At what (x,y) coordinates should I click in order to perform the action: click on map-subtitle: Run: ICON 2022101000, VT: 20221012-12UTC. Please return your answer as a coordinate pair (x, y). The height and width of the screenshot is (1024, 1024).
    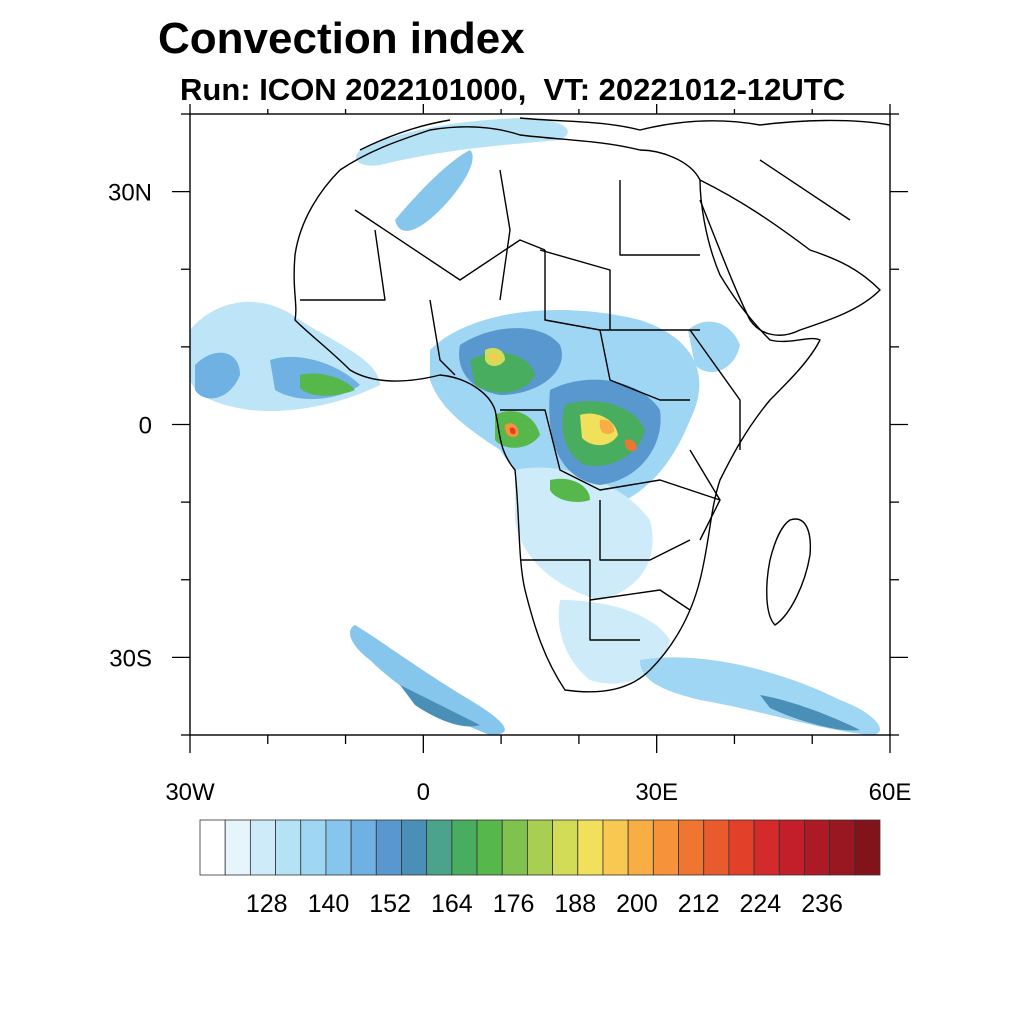
    Looking at the image, I should click on (513, 89).